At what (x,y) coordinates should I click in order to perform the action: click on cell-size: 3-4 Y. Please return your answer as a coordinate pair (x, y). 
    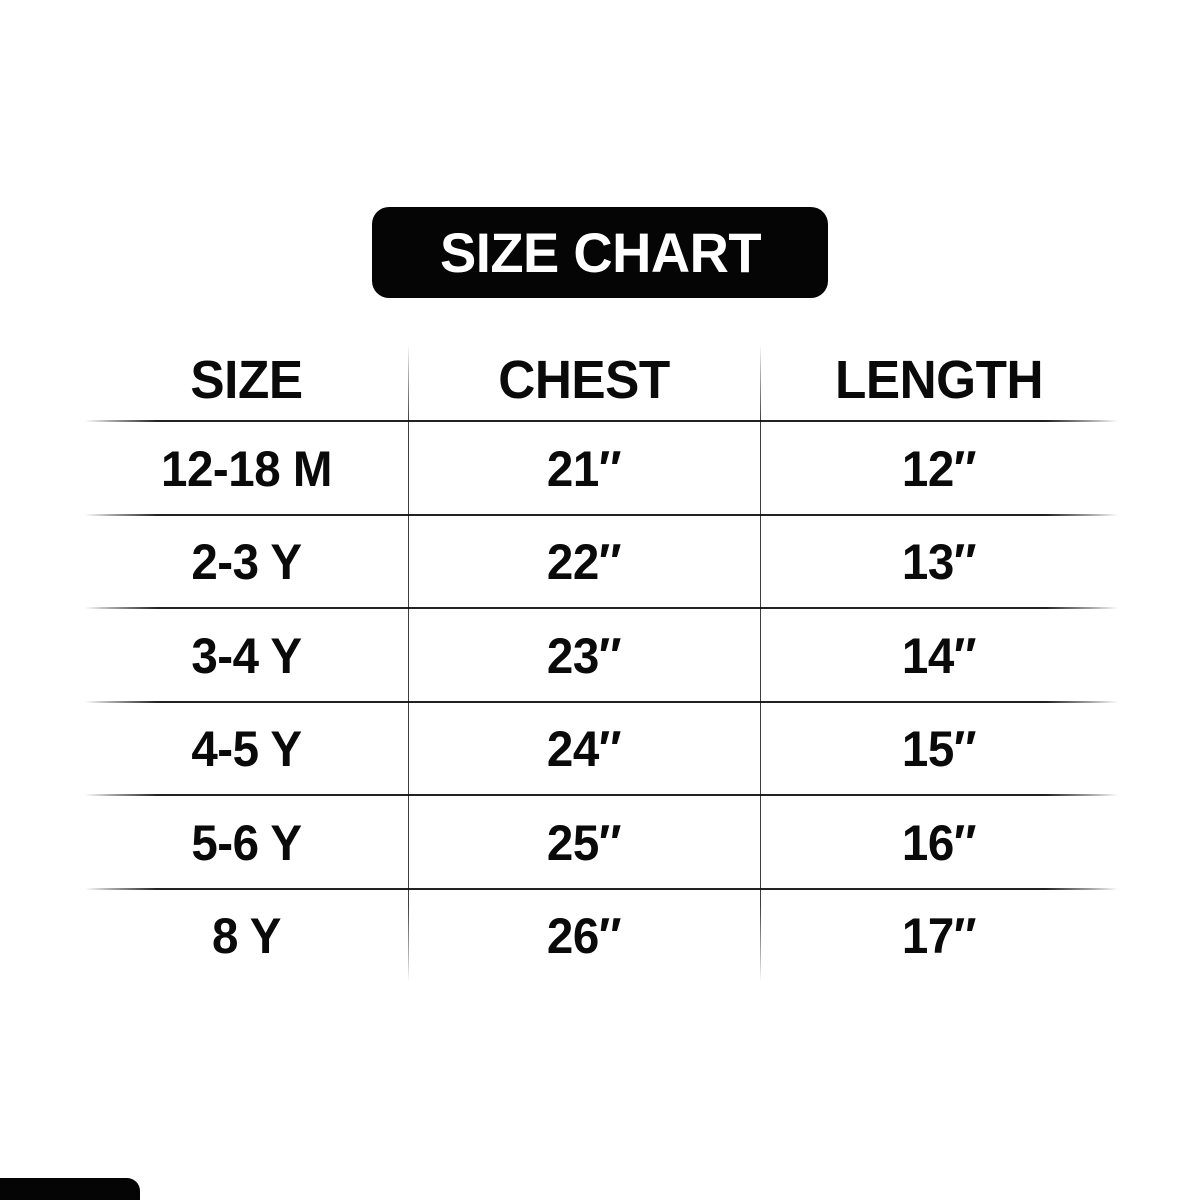
    Looking at the image, I should click on (246, 655).